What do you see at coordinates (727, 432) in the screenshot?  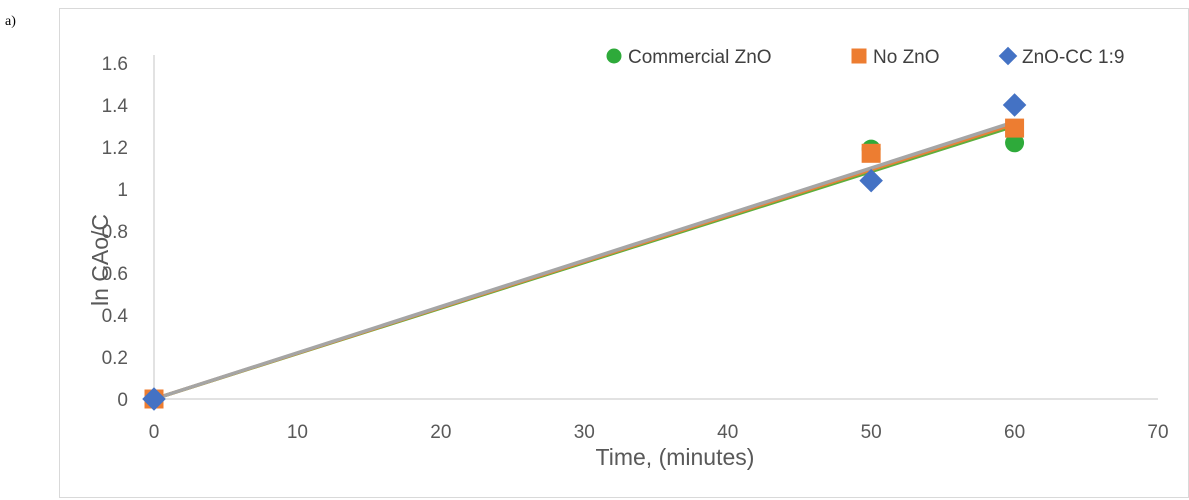 I see `x-tick-label: 40` at bounding box center [727, 432].